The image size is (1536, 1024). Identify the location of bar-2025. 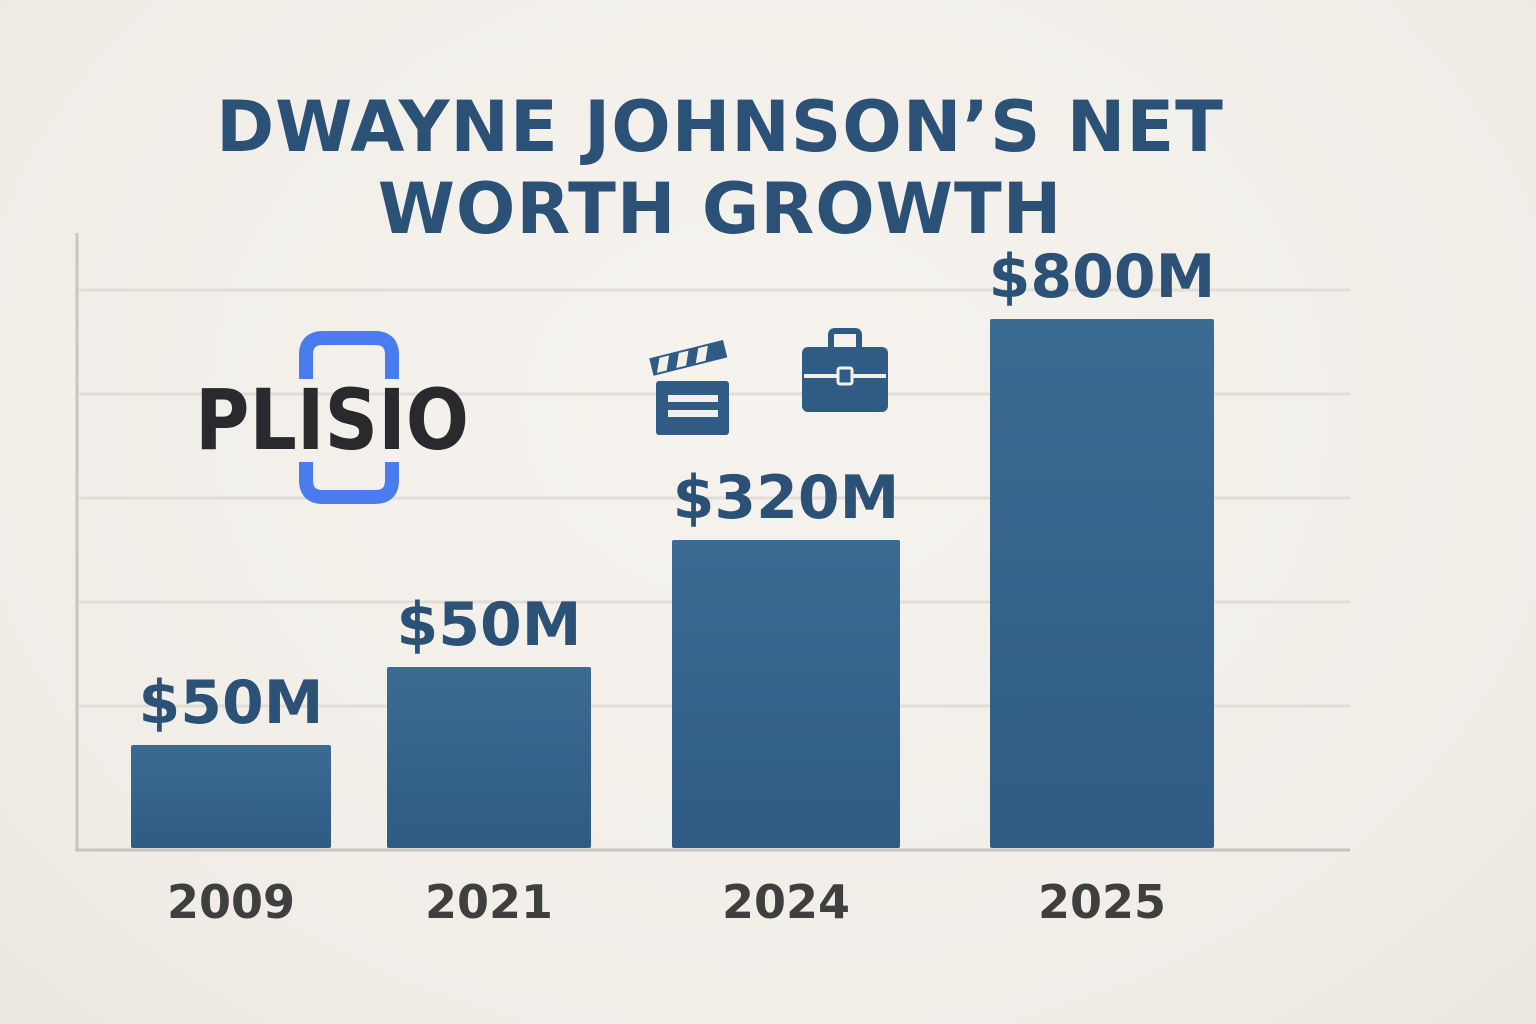
(1102, 583).